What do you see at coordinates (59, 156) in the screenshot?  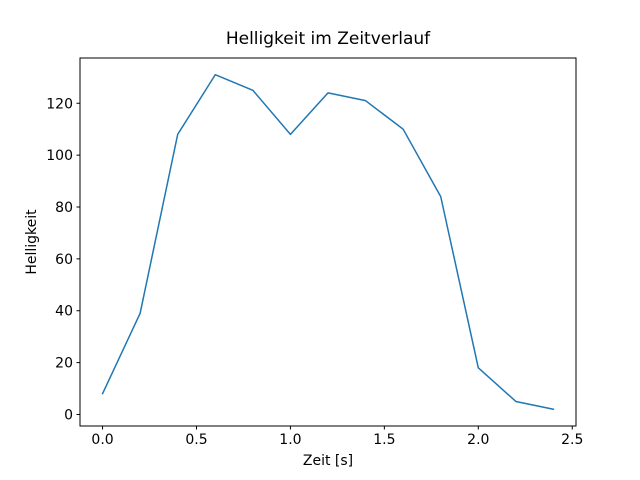 I see `y-tick-label: 100` at bounding box center [59, 156].